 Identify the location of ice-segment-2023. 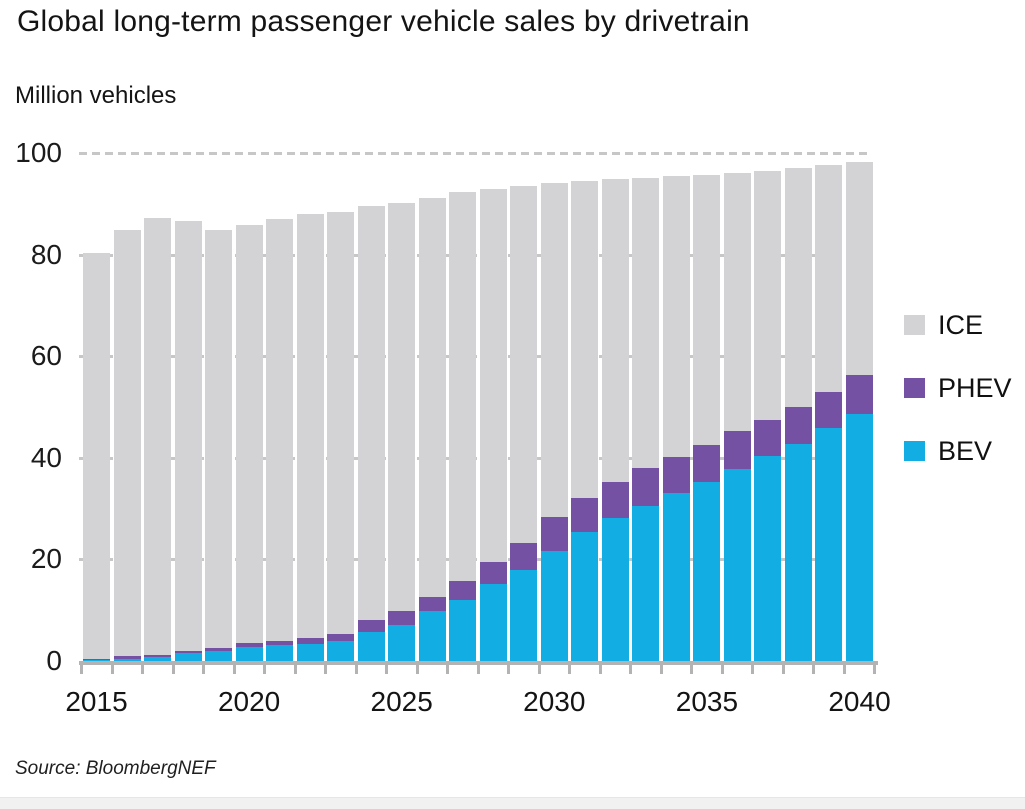
(341, 423).